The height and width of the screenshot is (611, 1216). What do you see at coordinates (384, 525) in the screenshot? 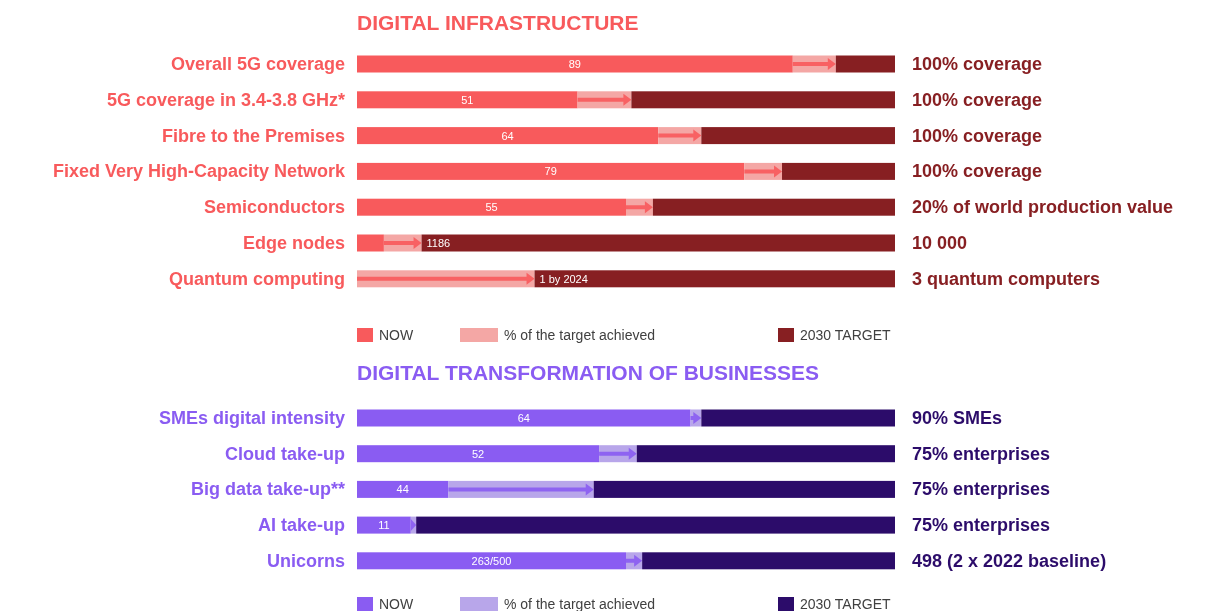
I see `annotation: 11` at bounding box center [384, 525].